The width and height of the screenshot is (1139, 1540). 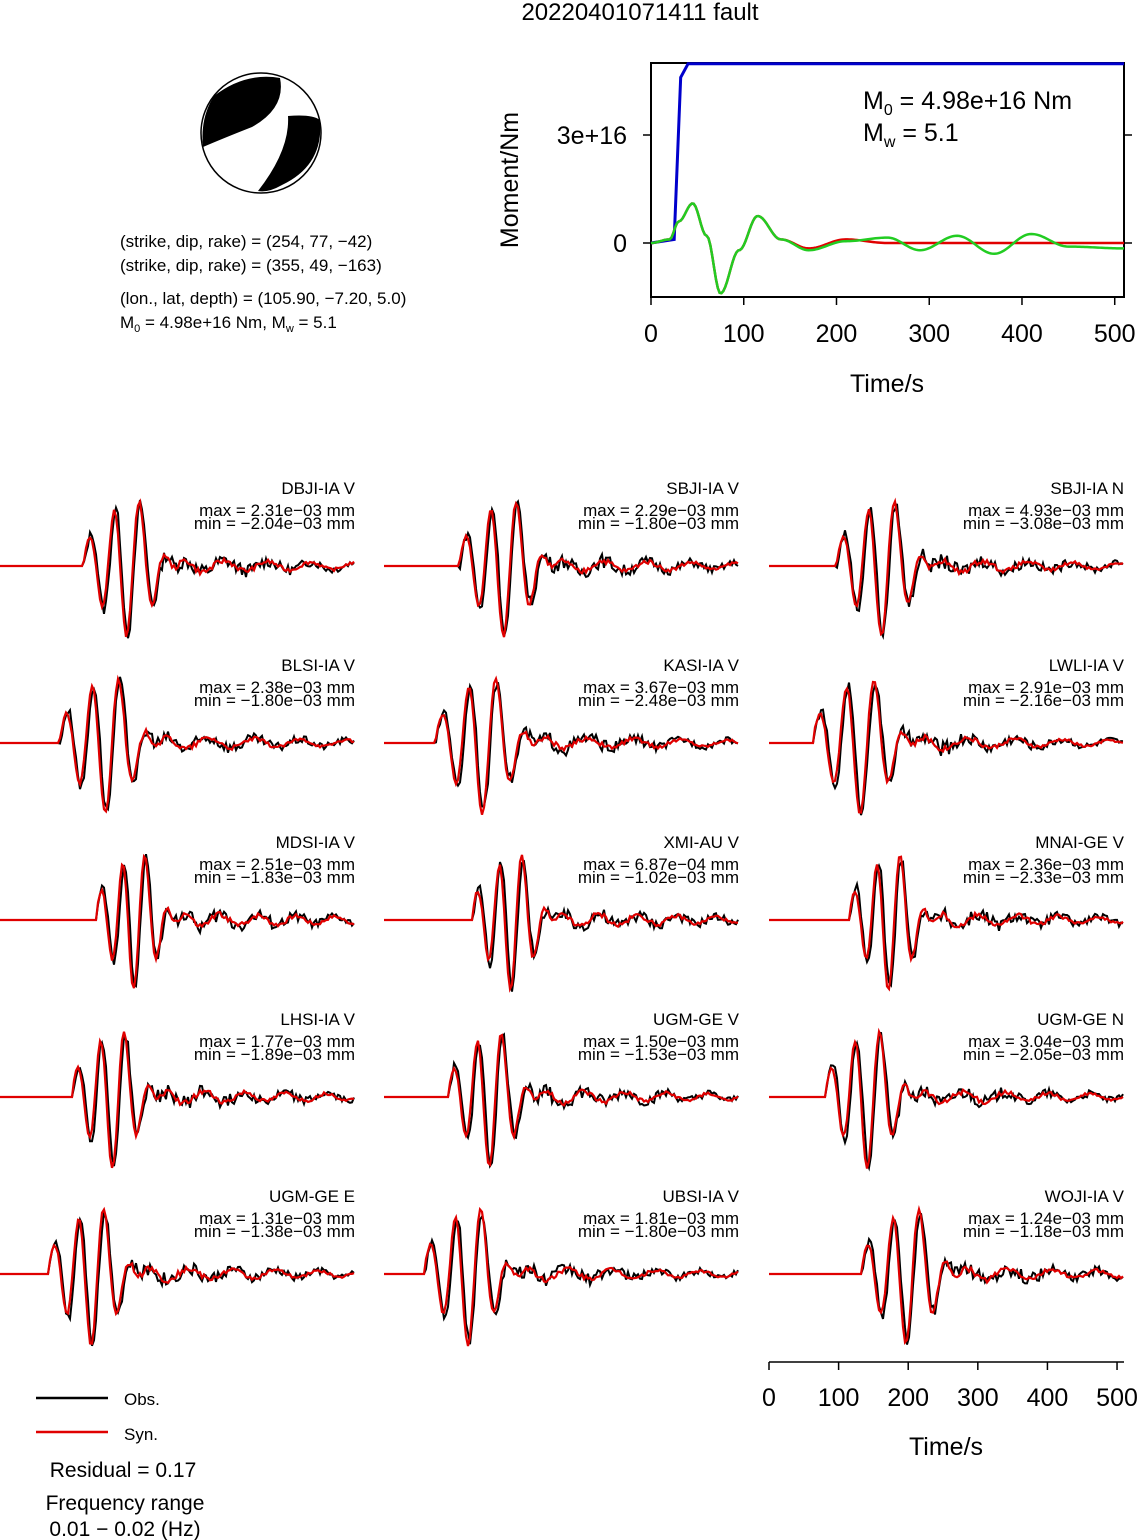 I want to click on station-label: MDSI-IA V, so click(x=316, y=842).